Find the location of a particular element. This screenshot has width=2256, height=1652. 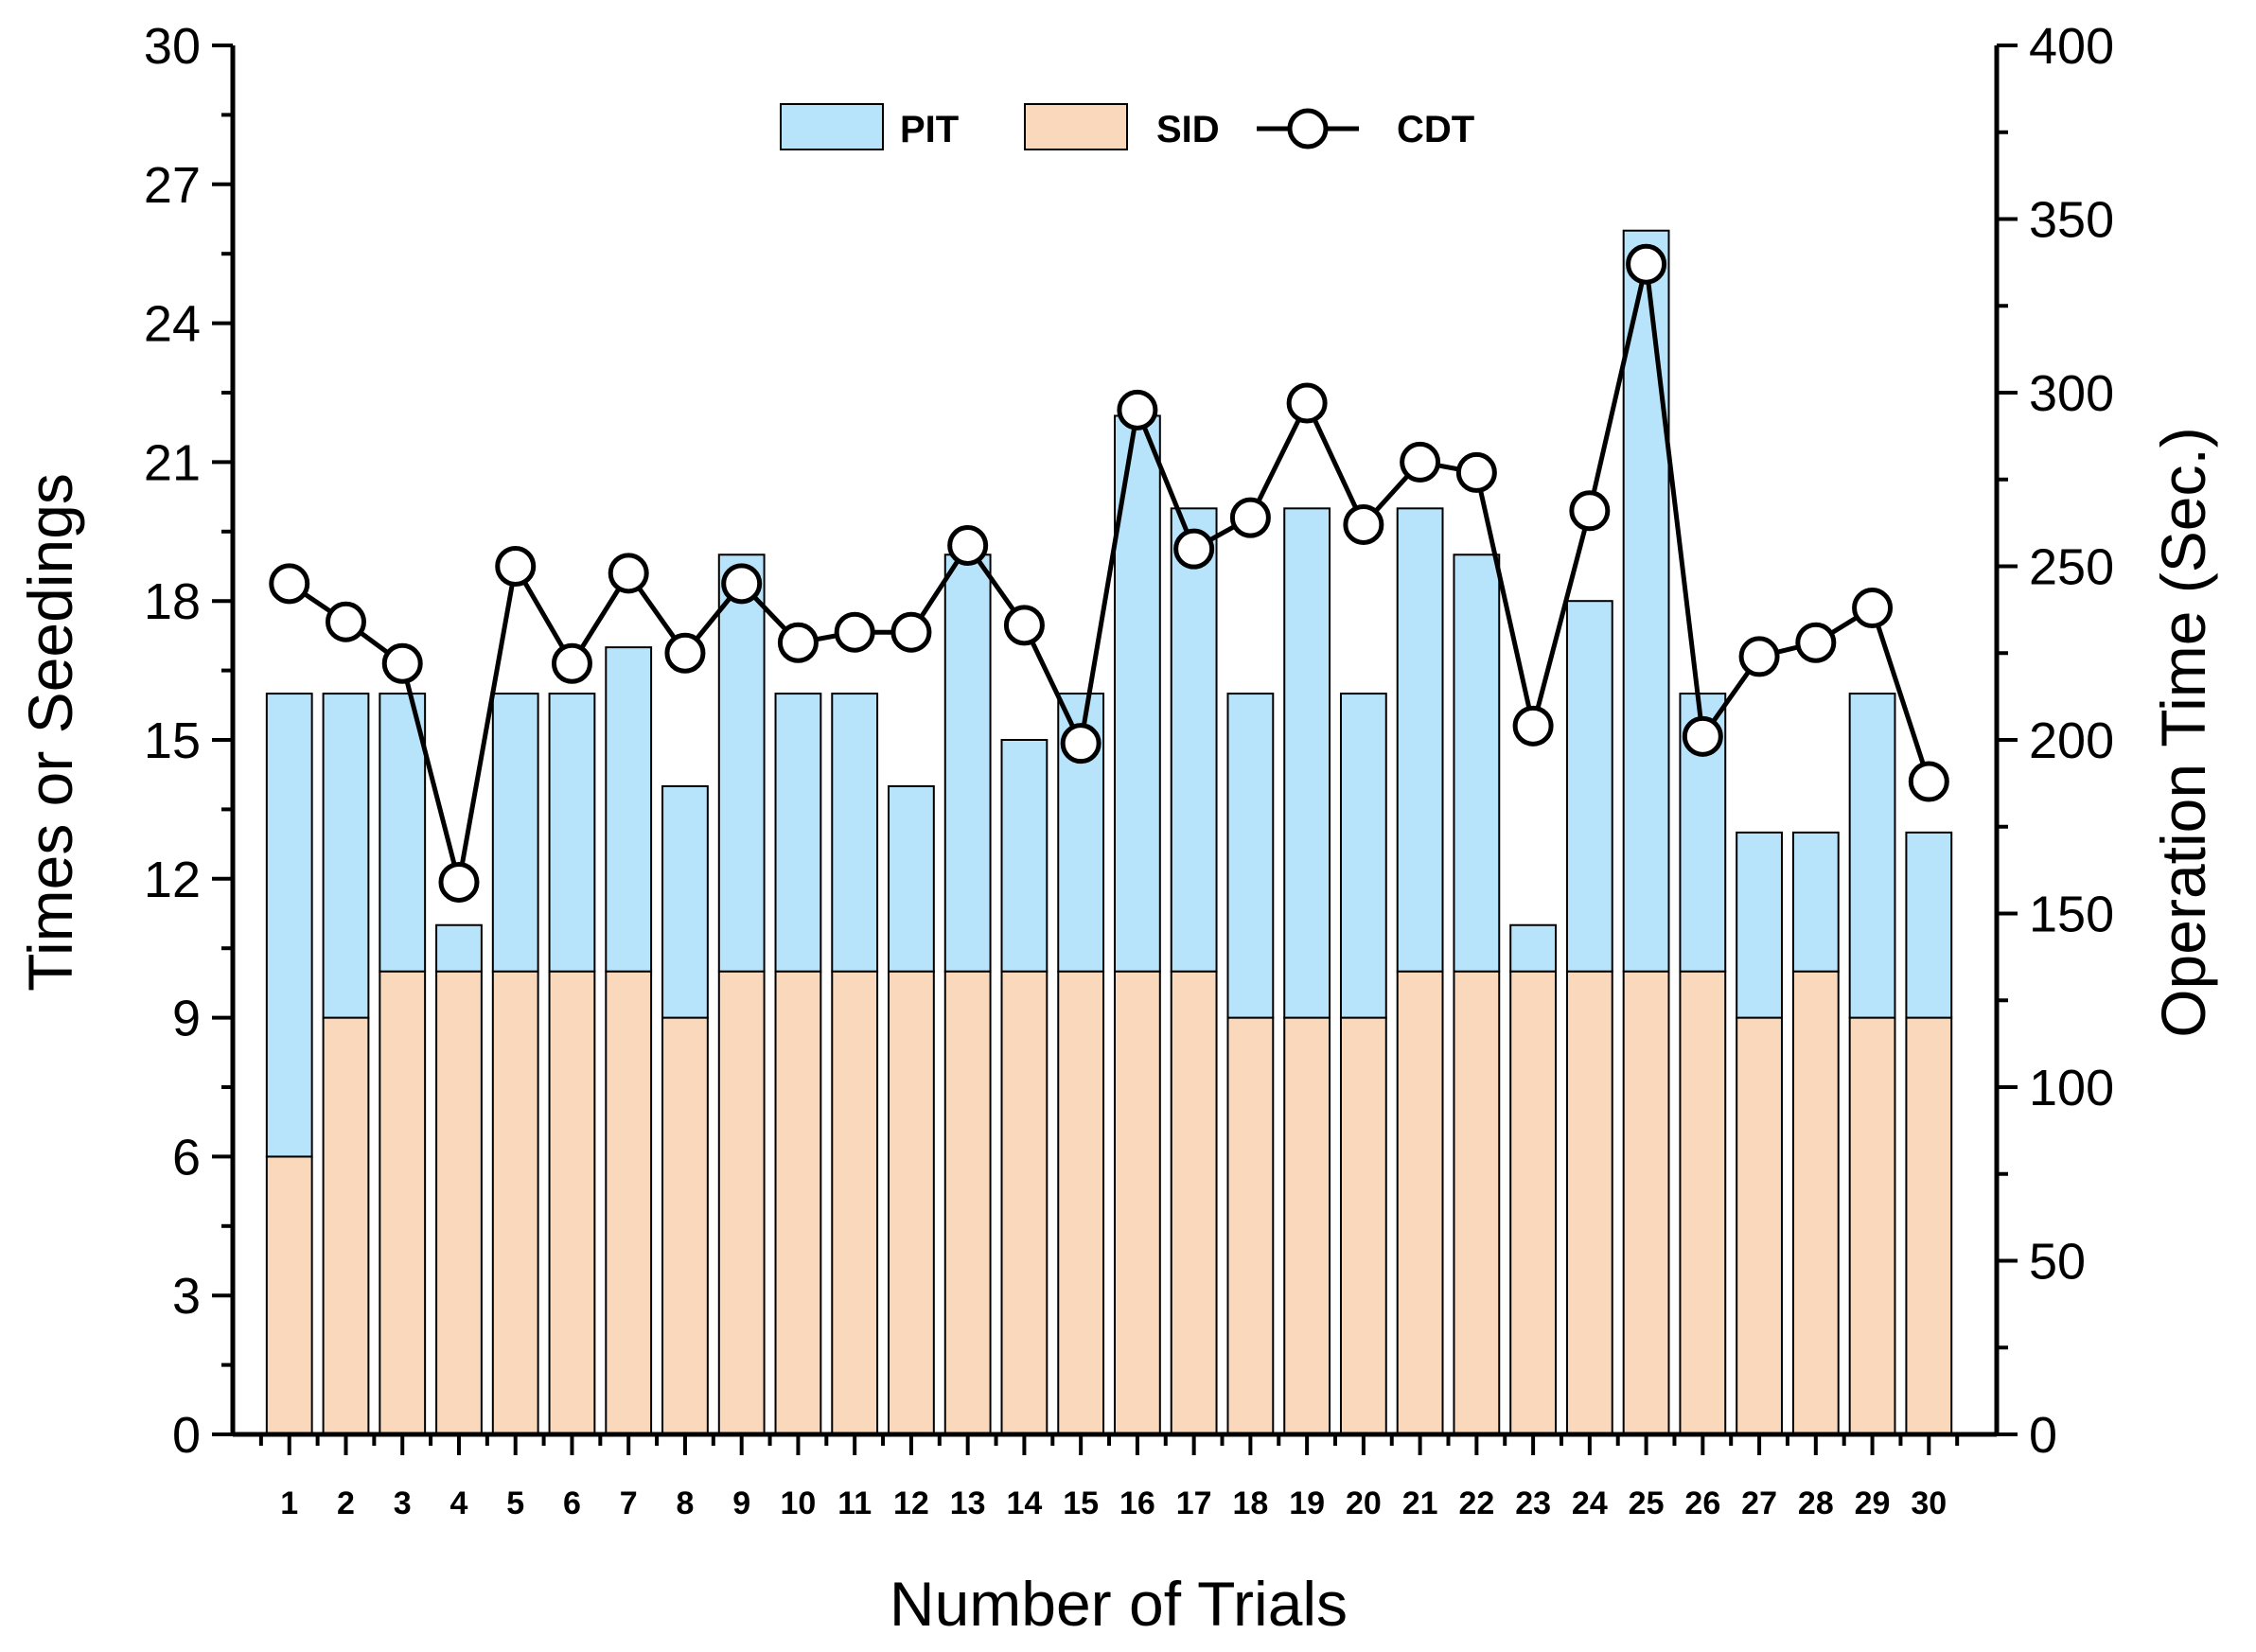

x-tick-label: 17 is located at coordinates (1194, 1503).